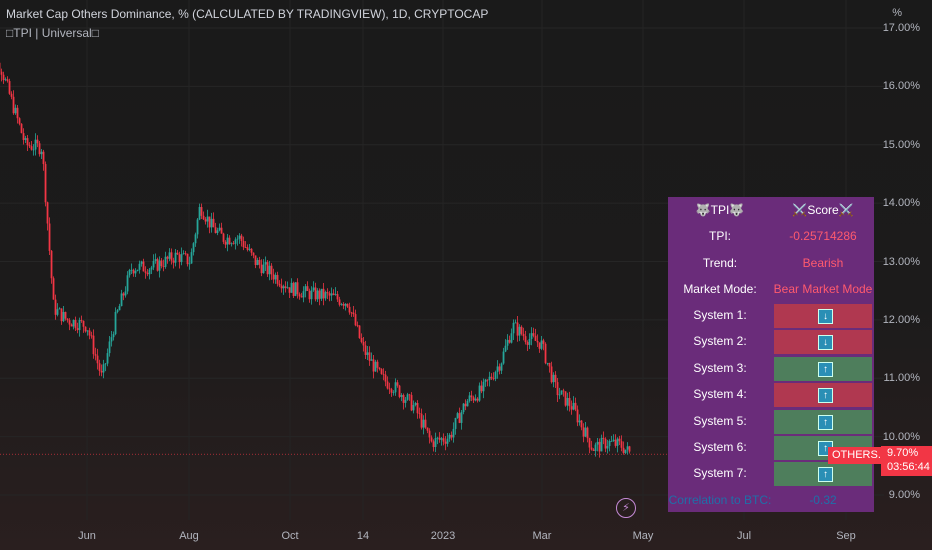  I want to click on system-label: System 2:, so click(720, 341).